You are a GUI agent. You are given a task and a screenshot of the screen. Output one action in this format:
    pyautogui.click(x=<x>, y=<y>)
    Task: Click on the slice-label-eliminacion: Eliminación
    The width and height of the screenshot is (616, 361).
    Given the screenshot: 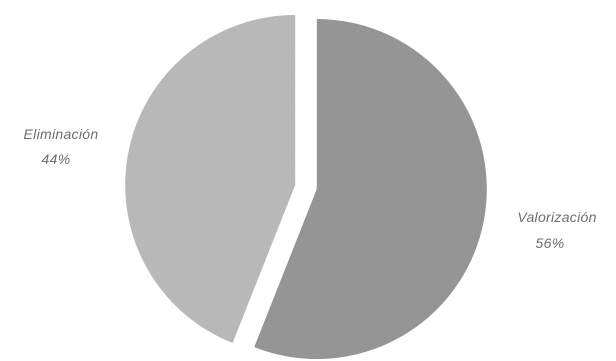 What is the action you would take?
    pyautogui.click(x=61, y=134)
    